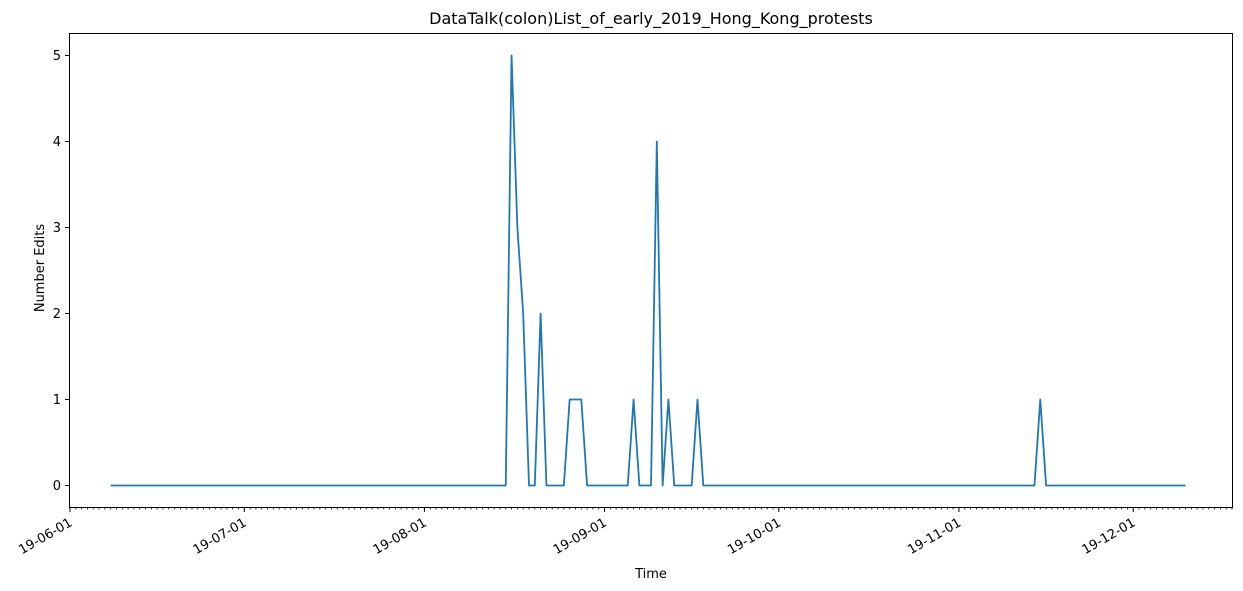  Describe the element at coordinates (57, 486) in the screenshot. I see `y-tick-label: 0` at that location.